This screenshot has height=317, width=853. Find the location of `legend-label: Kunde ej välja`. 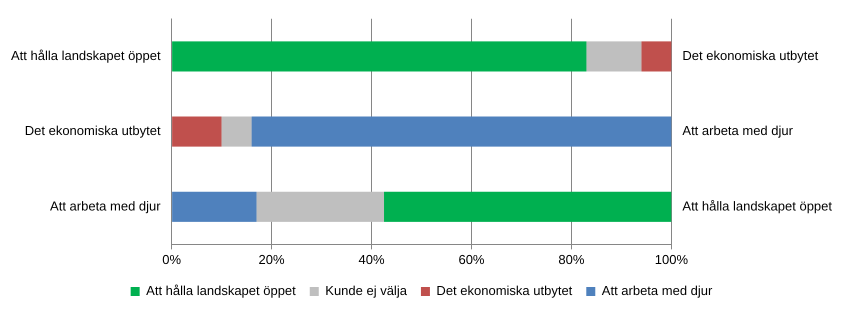

legend-label: Kunde ej välja is located at coordinates (366, 290).